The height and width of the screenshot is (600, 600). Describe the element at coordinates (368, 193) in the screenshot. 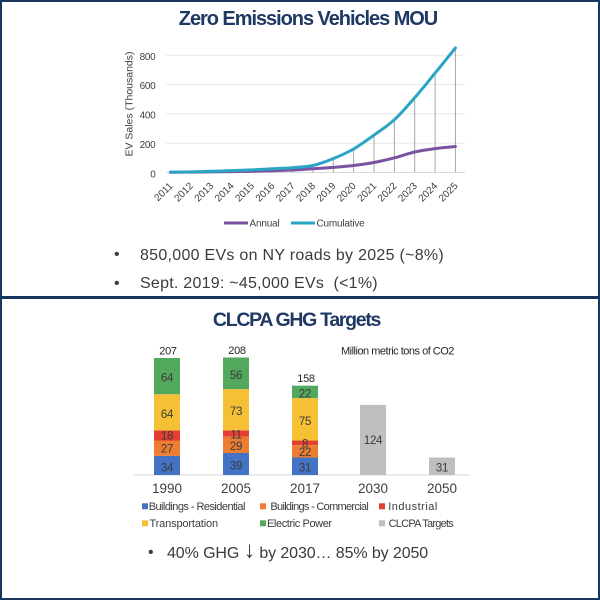

I see `svg-text: 2021` at that location.